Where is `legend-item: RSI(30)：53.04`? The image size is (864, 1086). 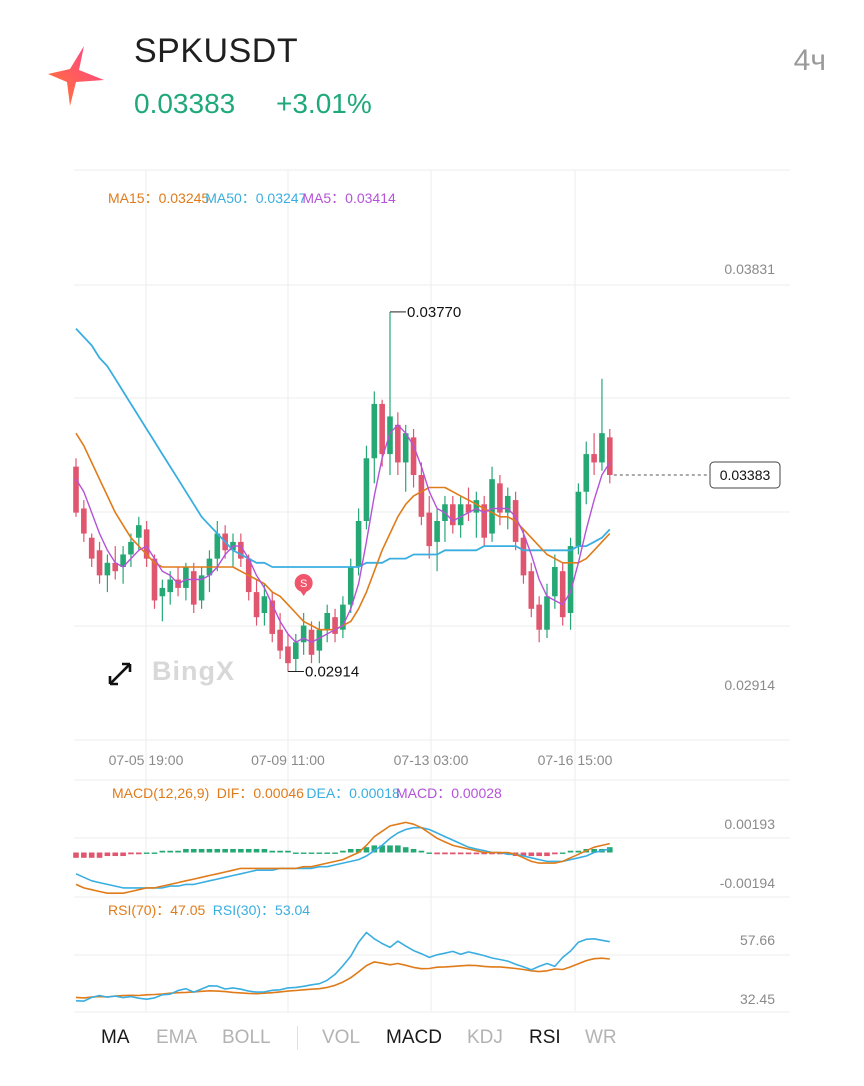
legend-item: RSI(30)：53.04 is located at coordinates (261, 910).